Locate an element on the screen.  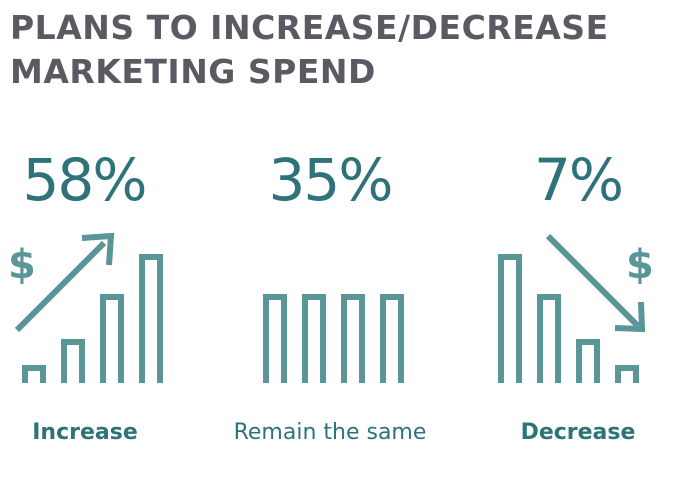
title-line-1: PLANS TO INCREASE/DECREASE is located at coordinates (309, 27).